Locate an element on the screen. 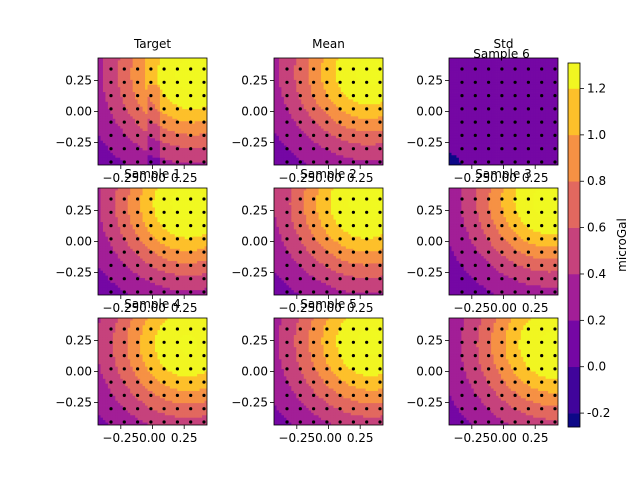  panel-title: Std is located at coordinates (504, 44).